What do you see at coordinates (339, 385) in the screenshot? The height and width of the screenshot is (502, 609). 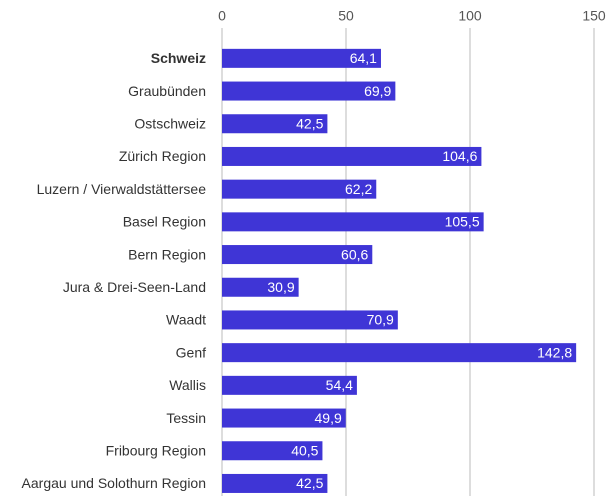 I see `value-label: 54,4` at bounding box center [339, 385].